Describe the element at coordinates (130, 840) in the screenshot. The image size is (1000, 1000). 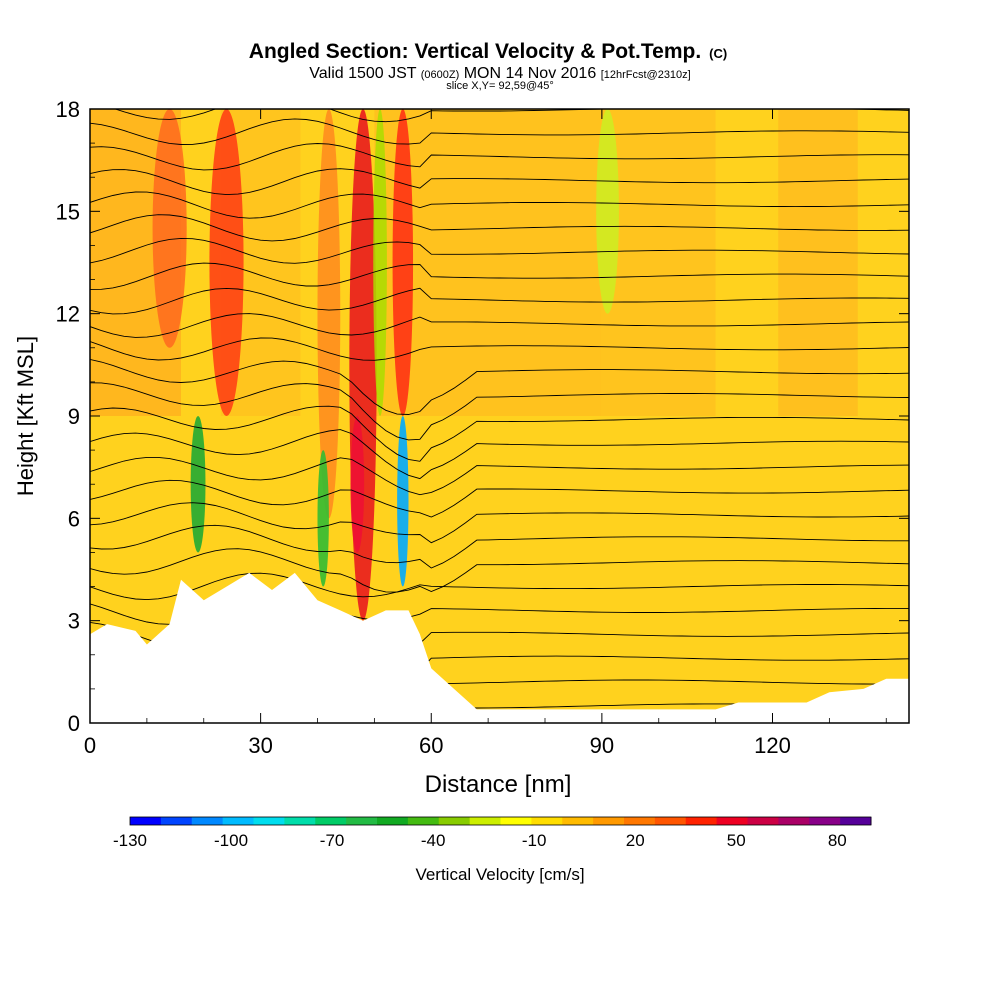
I see `colorbar-tick-label: -130` at that location.